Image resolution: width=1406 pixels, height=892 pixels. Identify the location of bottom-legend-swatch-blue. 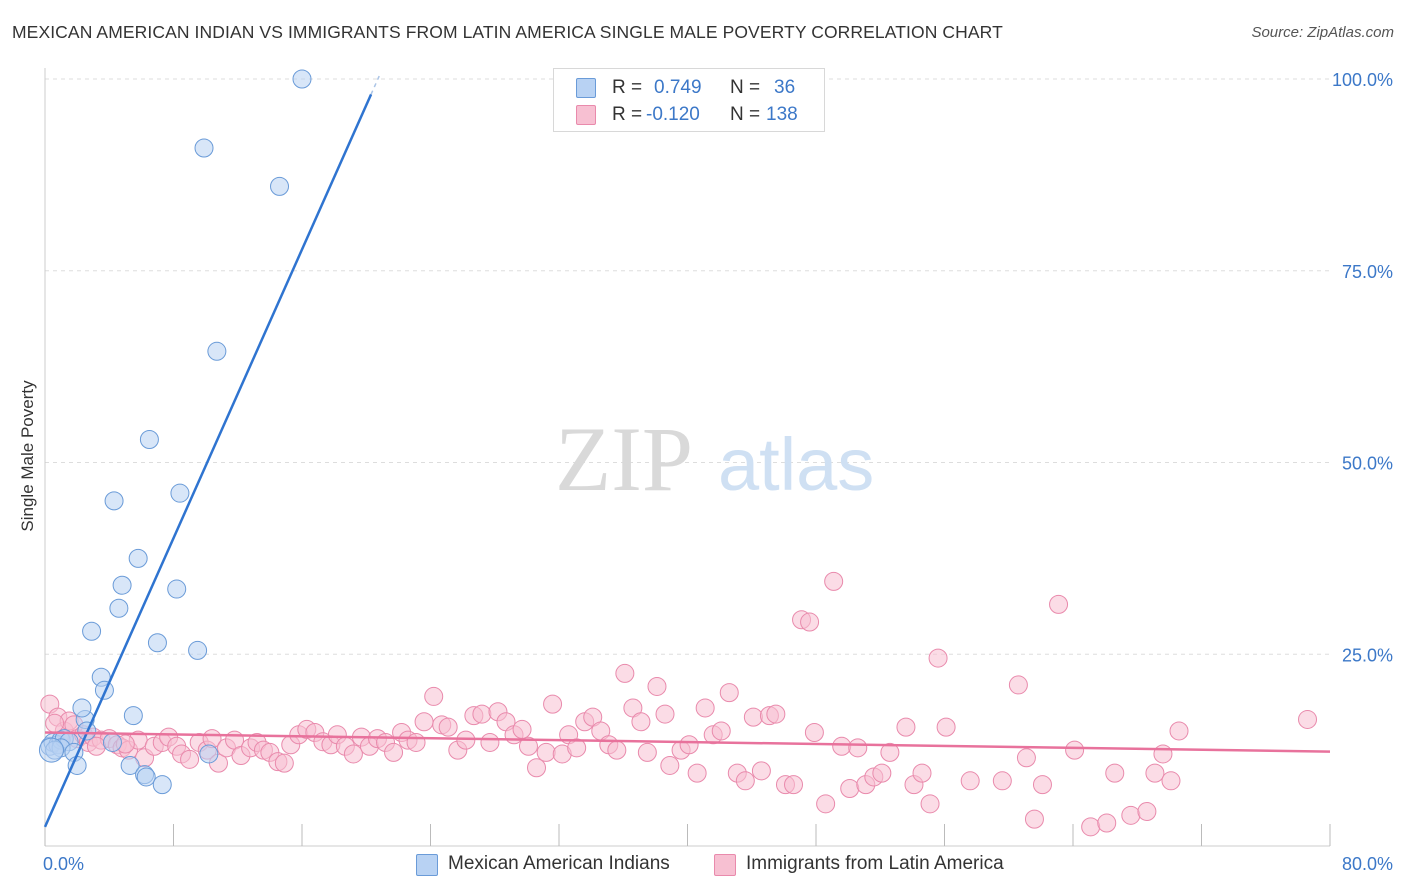
(427, 865).